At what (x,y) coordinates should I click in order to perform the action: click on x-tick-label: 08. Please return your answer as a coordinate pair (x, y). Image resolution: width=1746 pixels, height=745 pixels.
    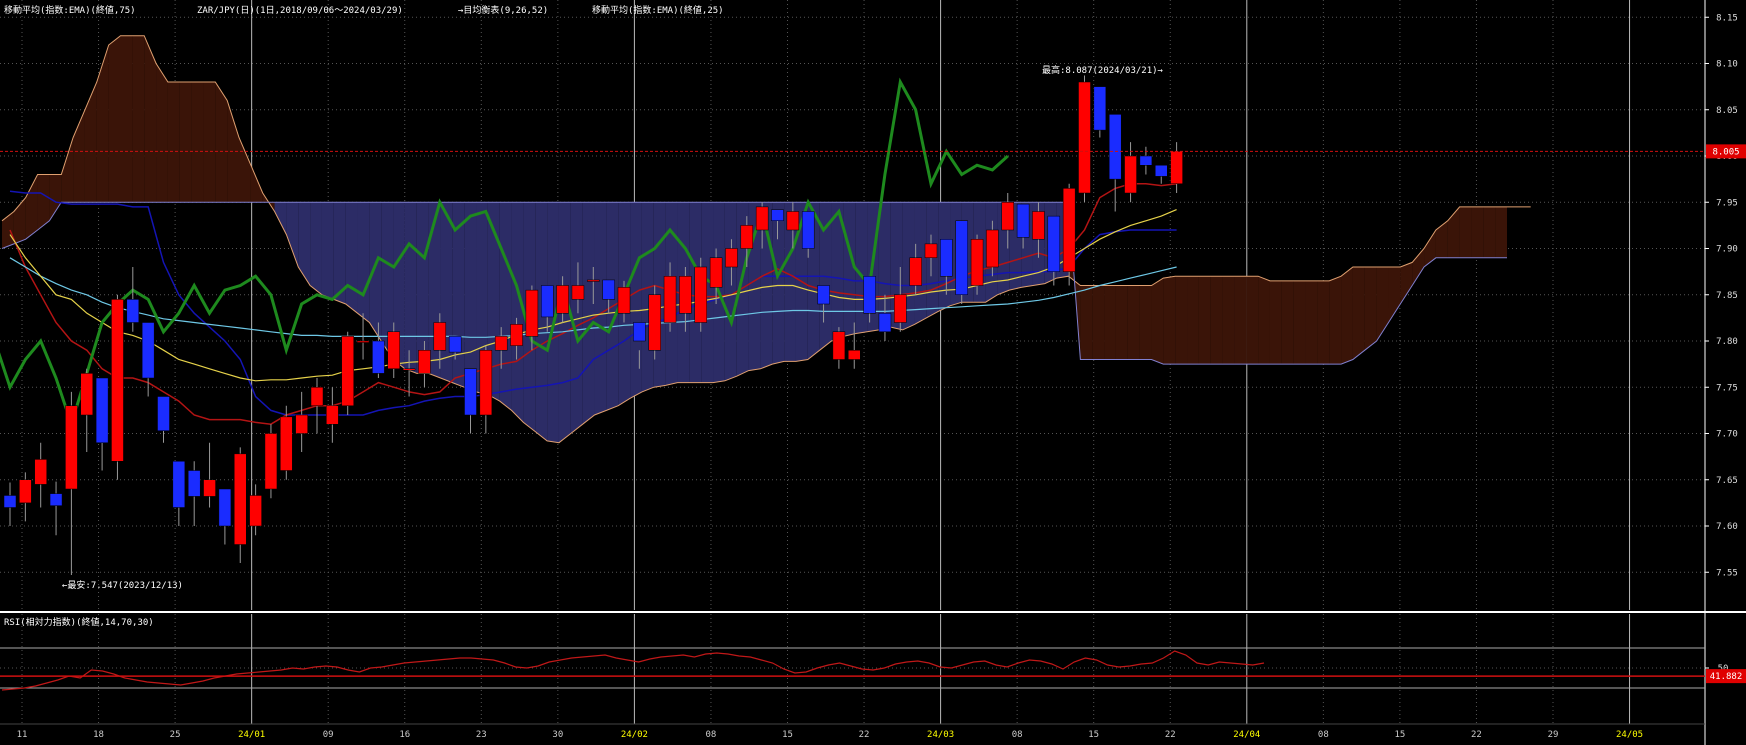
    Looking at the image, I should click on (1017, 735).